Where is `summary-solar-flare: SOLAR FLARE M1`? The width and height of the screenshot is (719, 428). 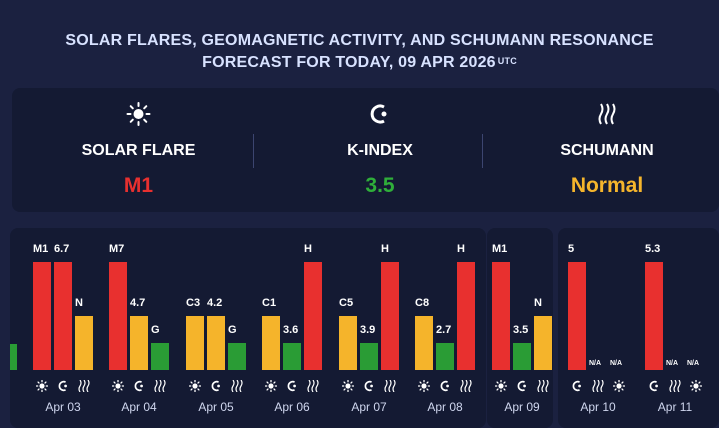 summary-solar-flare: SOLAR FLARE M1 is located at coordinates (138, 150).